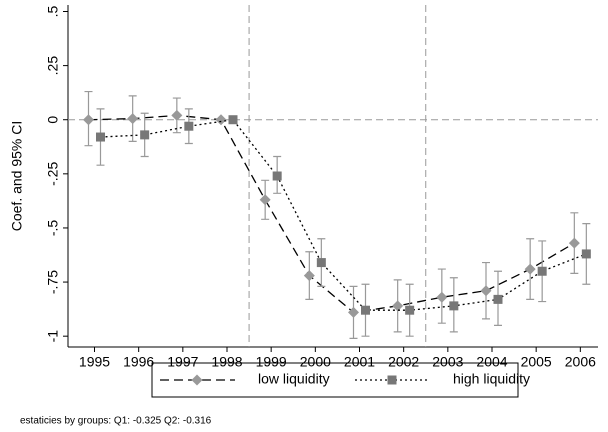  Describe the element at coordinates (53, 228) in the screenshot. I see `y-tick-label: -.5` at that location.